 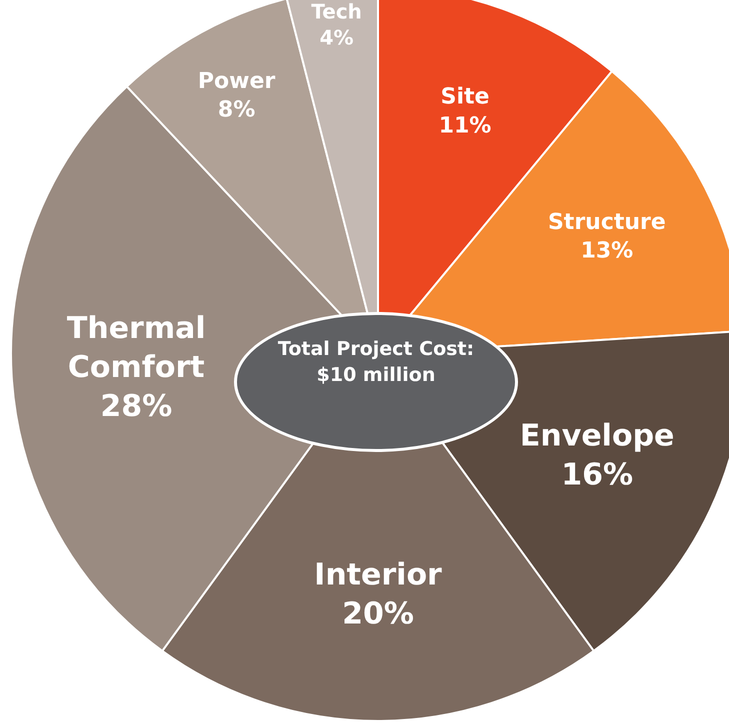 What do you see at coordinates (237, 110) in the screenshot?
I see `data-label: 8%` at bounding box center [237, 110].